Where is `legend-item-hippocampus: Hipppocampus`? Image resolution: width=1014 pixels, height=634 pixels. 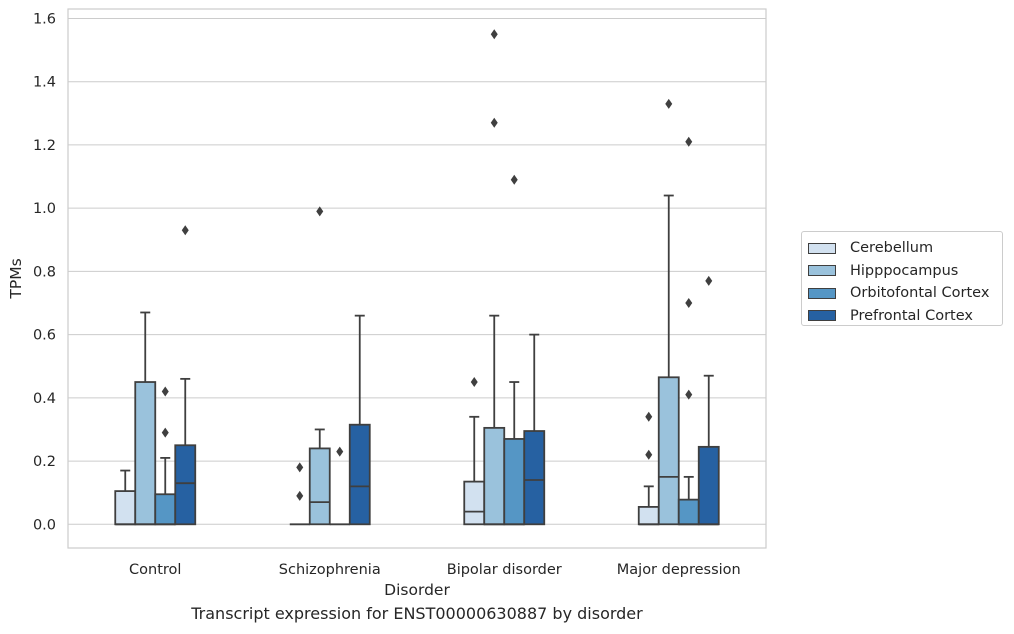 legend-item-hippocampus: Hipppocampus is located at coordinates (905, 271).